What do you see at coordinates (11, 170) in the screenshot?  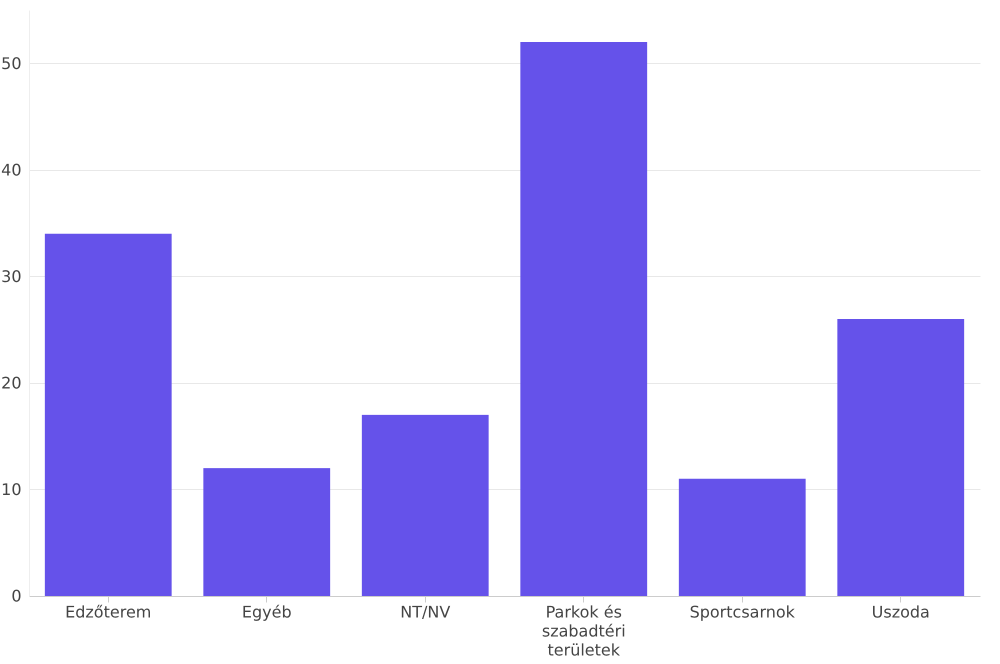 I see `y-tick-label: 40` at bounding box center [11, 170].